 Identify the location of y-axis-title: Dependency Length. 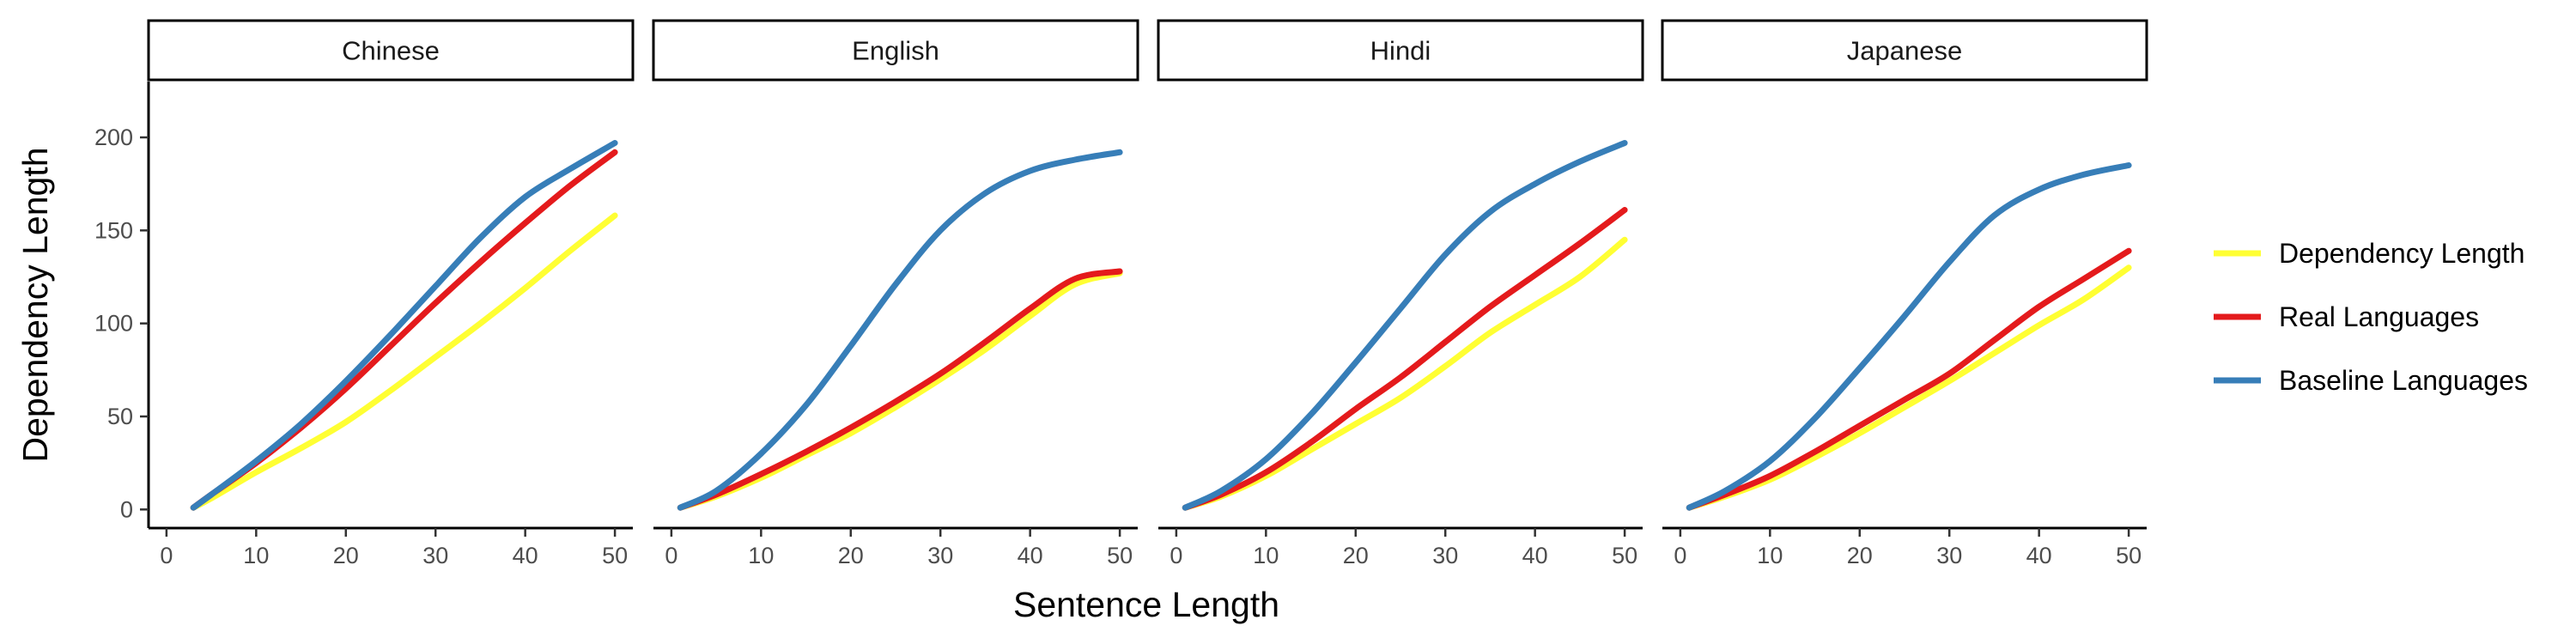
(35, 304).